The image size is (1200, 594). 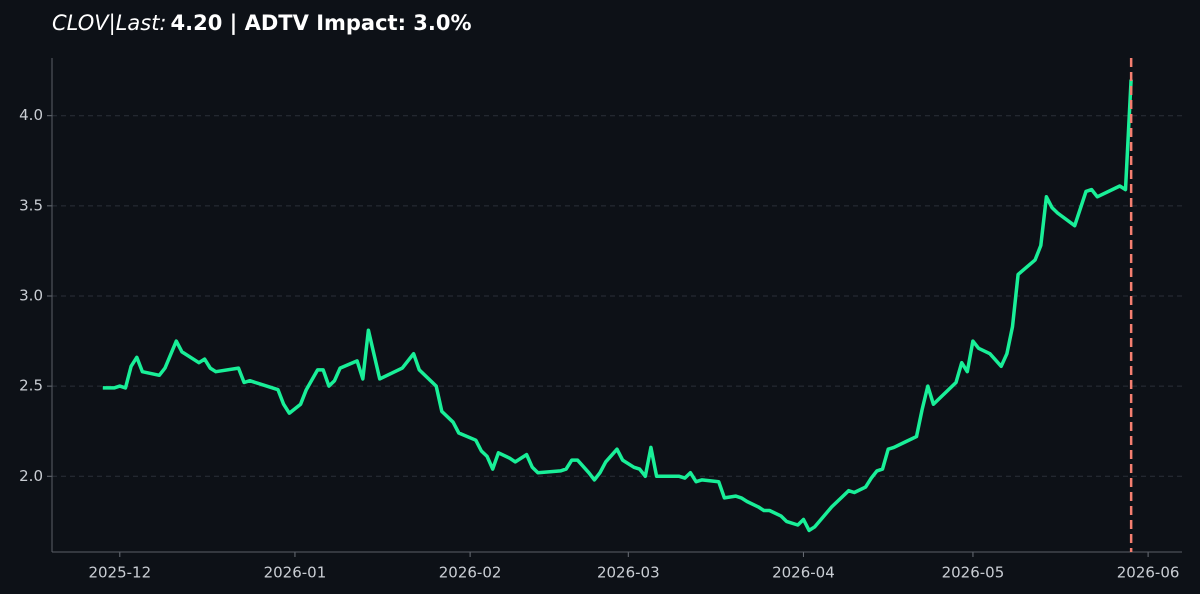 What do you see at coordinates (321, 23) in the screenshot?
I see `title-info: 4.20 | ADTV Impact: 3.0%` at bounding box center [321, 23].